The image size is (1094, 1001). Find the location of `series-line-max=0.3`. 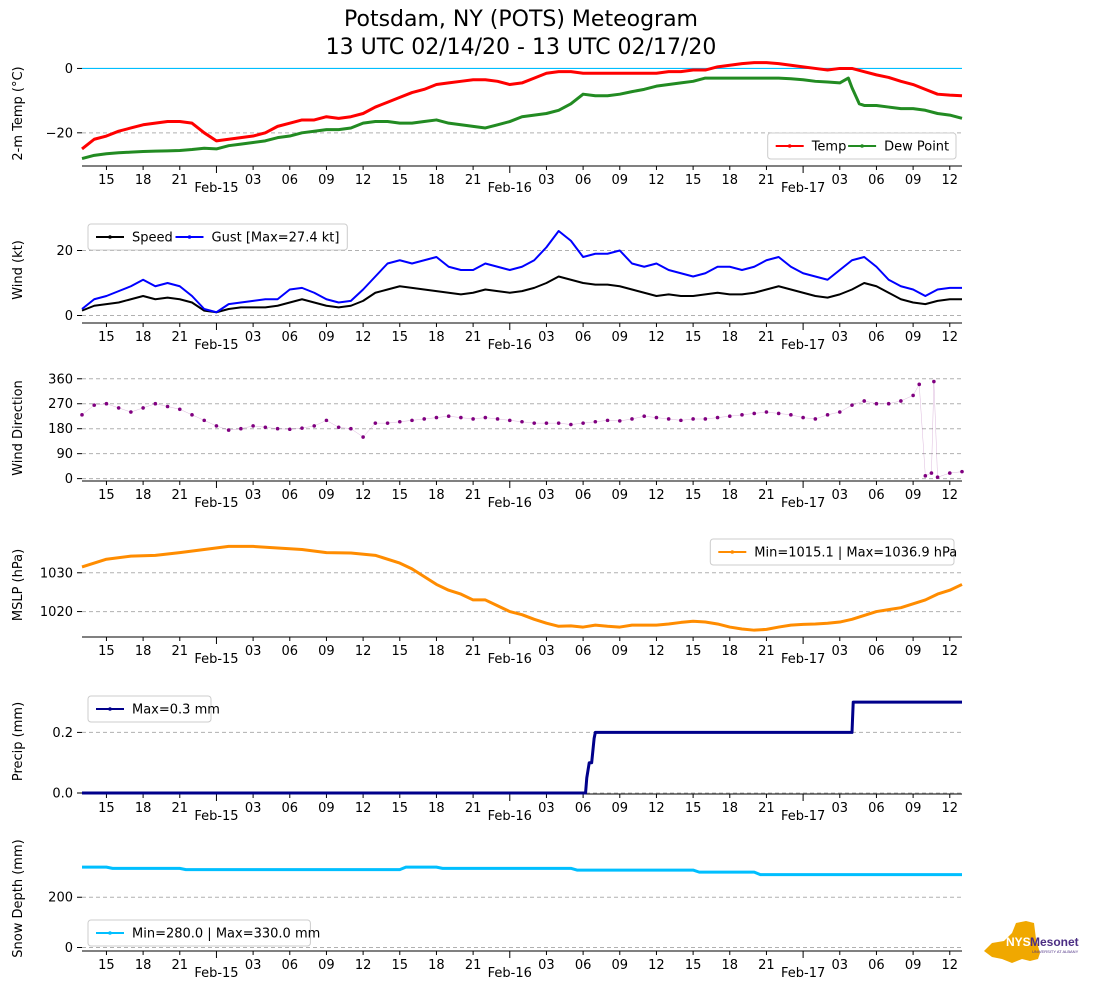

series-line-max=0.3 is located at coordinates (522, 747).